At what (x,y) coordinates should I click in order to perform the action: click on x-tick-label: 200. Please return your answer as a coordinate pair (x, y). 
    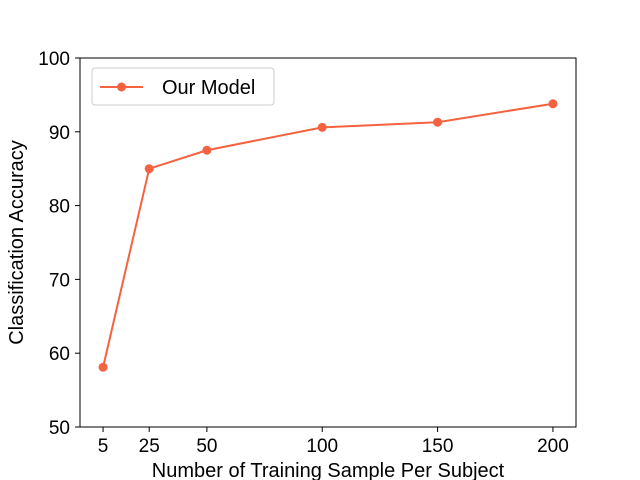
    Looking at the image, I should click on (553, 446).